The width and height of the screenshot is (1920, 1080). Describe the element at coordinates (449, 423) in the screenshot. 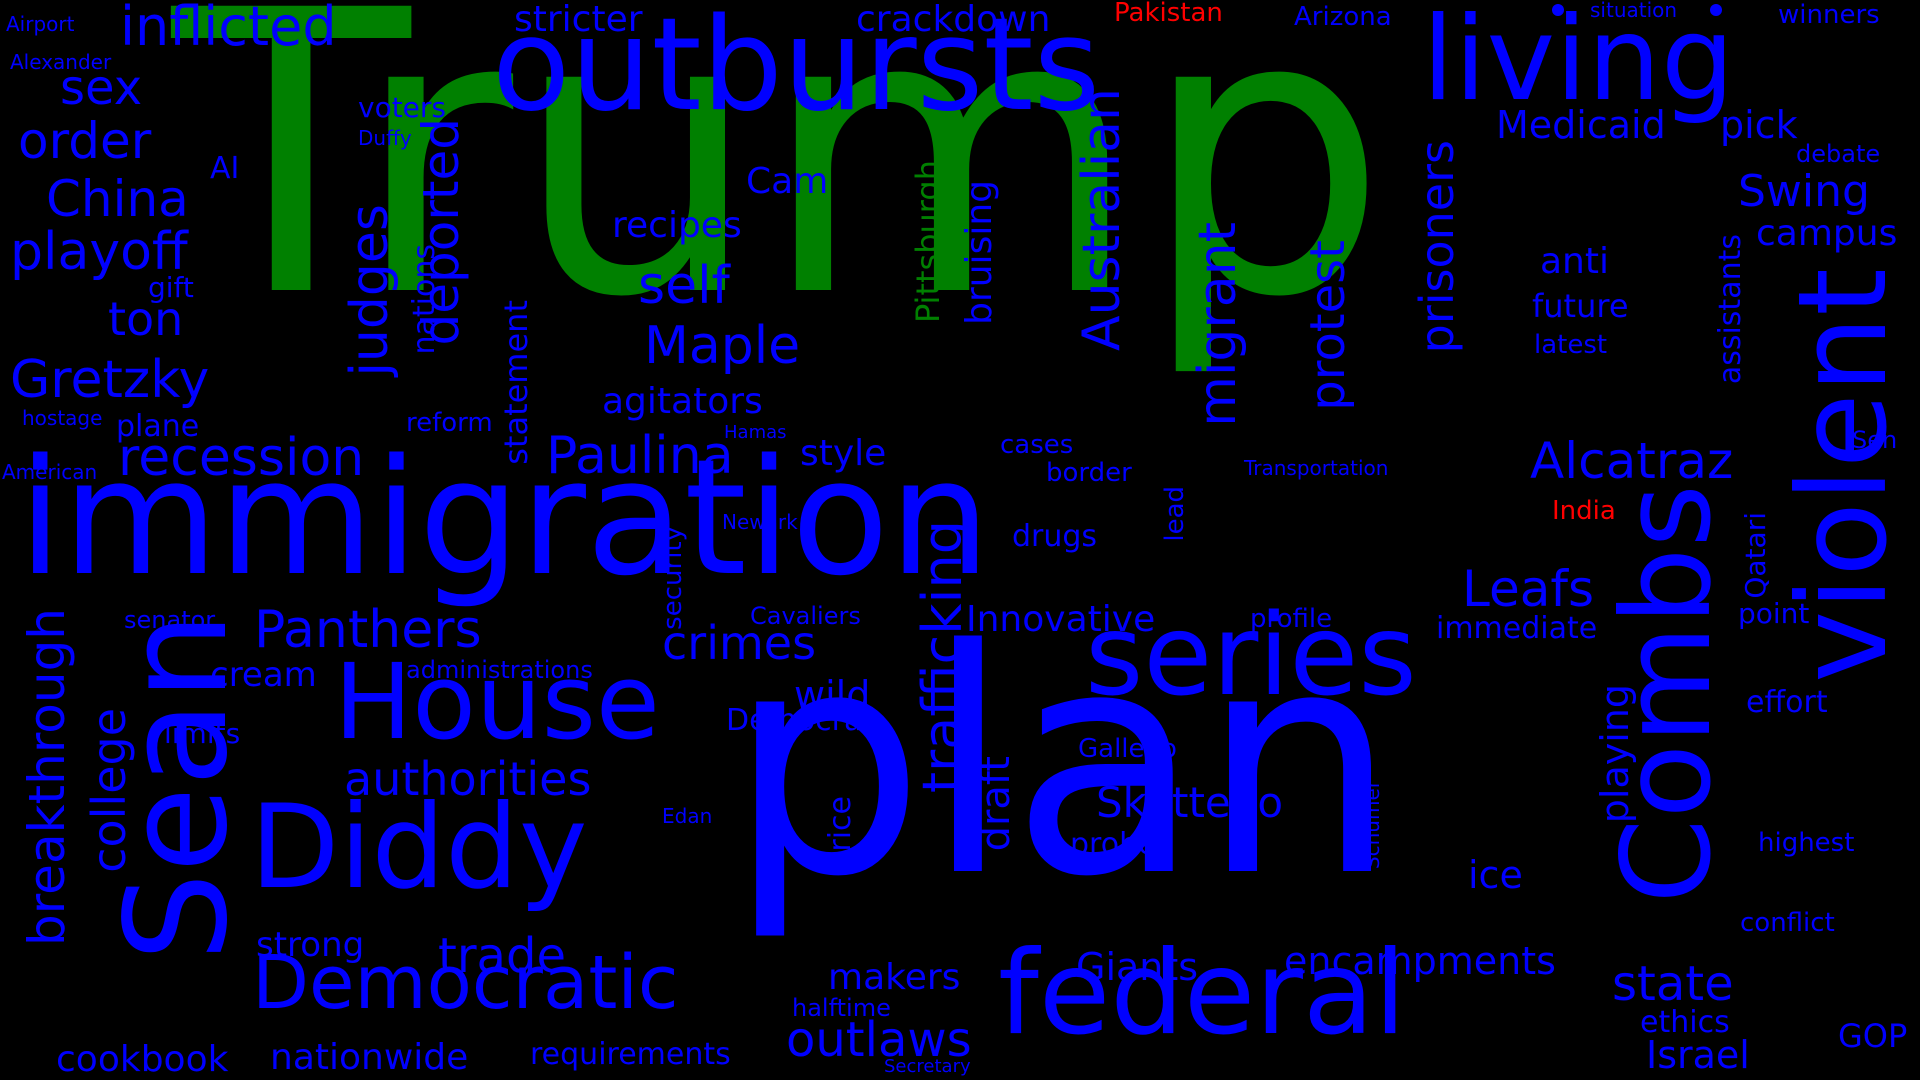

I see `word-reform: reform` at that location.